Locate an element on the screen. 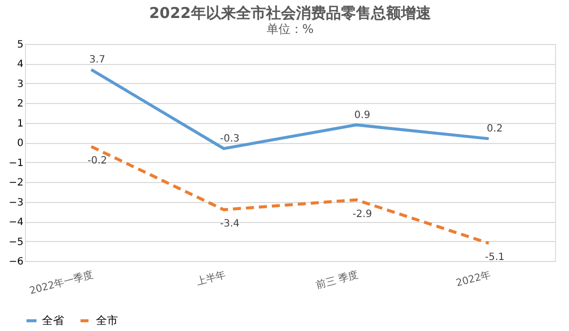 This screenshot has width=569, height=331. x-tick-label: 2022年 is located at coordinates (473, 279).